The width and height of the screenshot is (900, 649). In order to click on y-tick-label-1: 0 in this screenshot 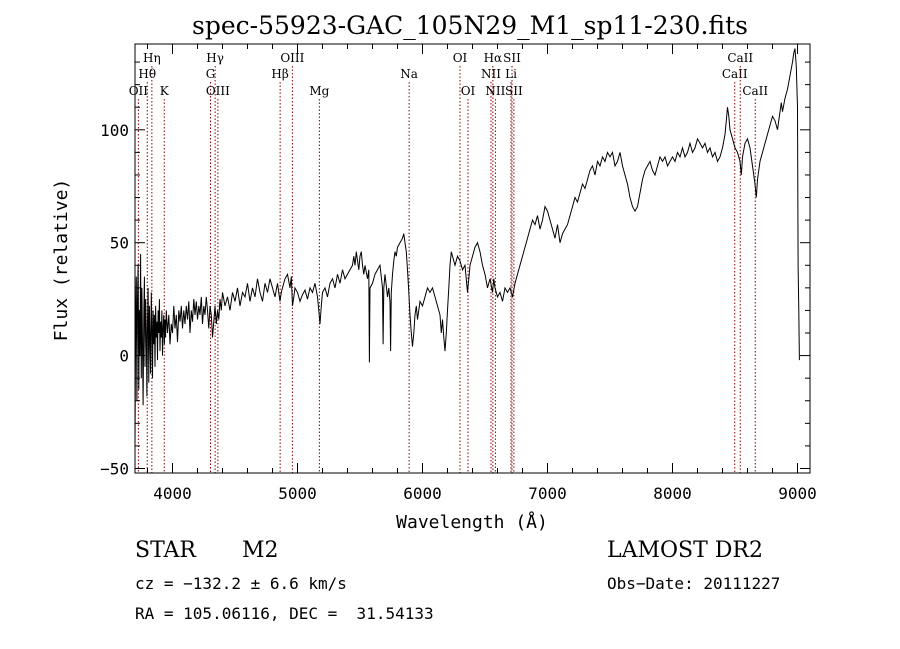, I will do `click(124, 356)`.